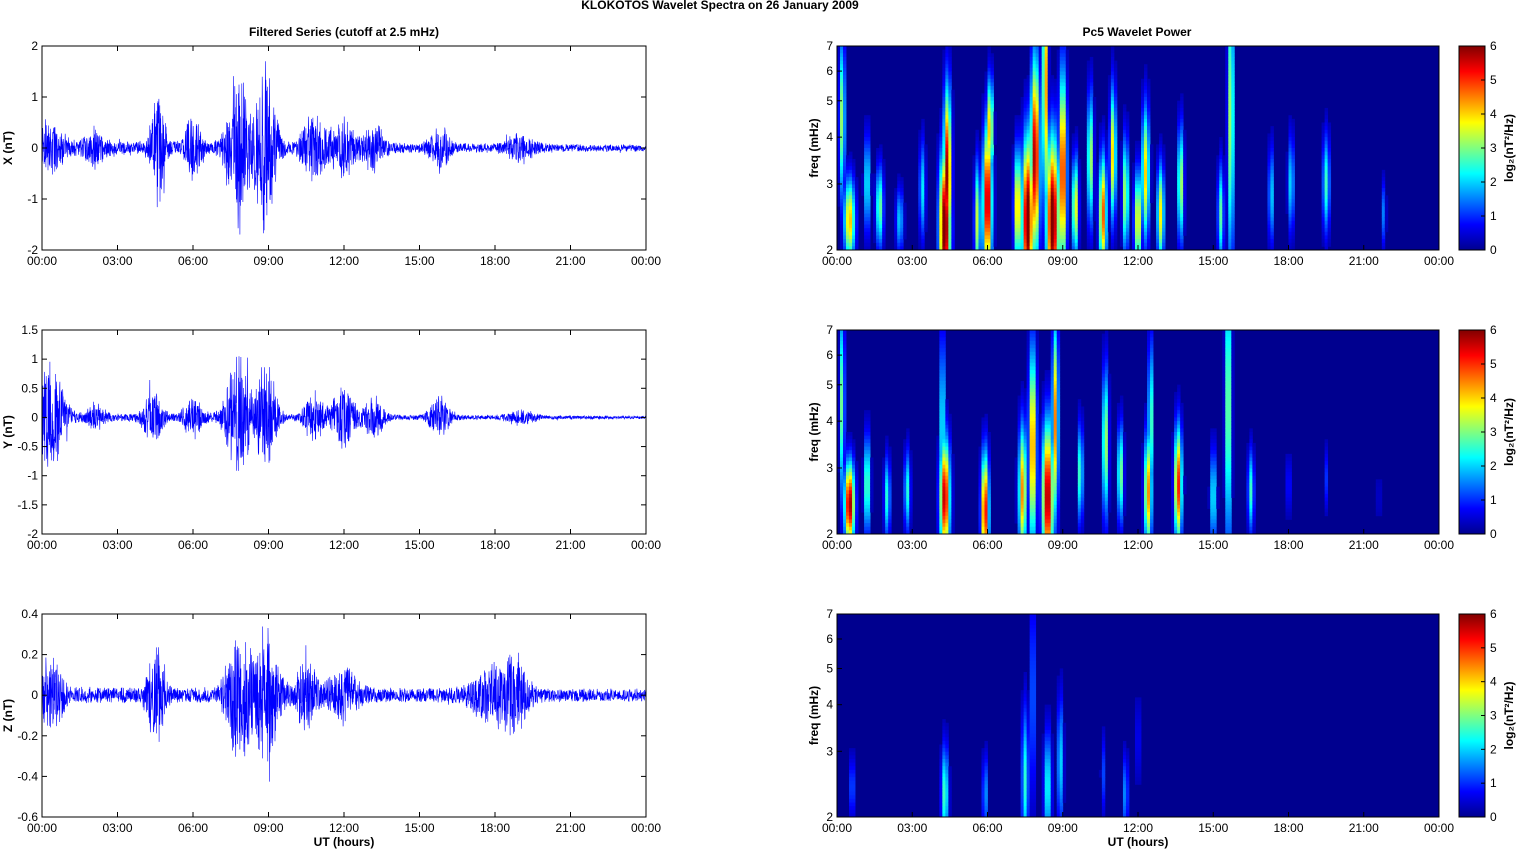 This screenshot has width=1522, height=851. Describe the element at coordinates (1493, 182) in the screenshot. I see `colorbar-tick-label: 2` at that location.